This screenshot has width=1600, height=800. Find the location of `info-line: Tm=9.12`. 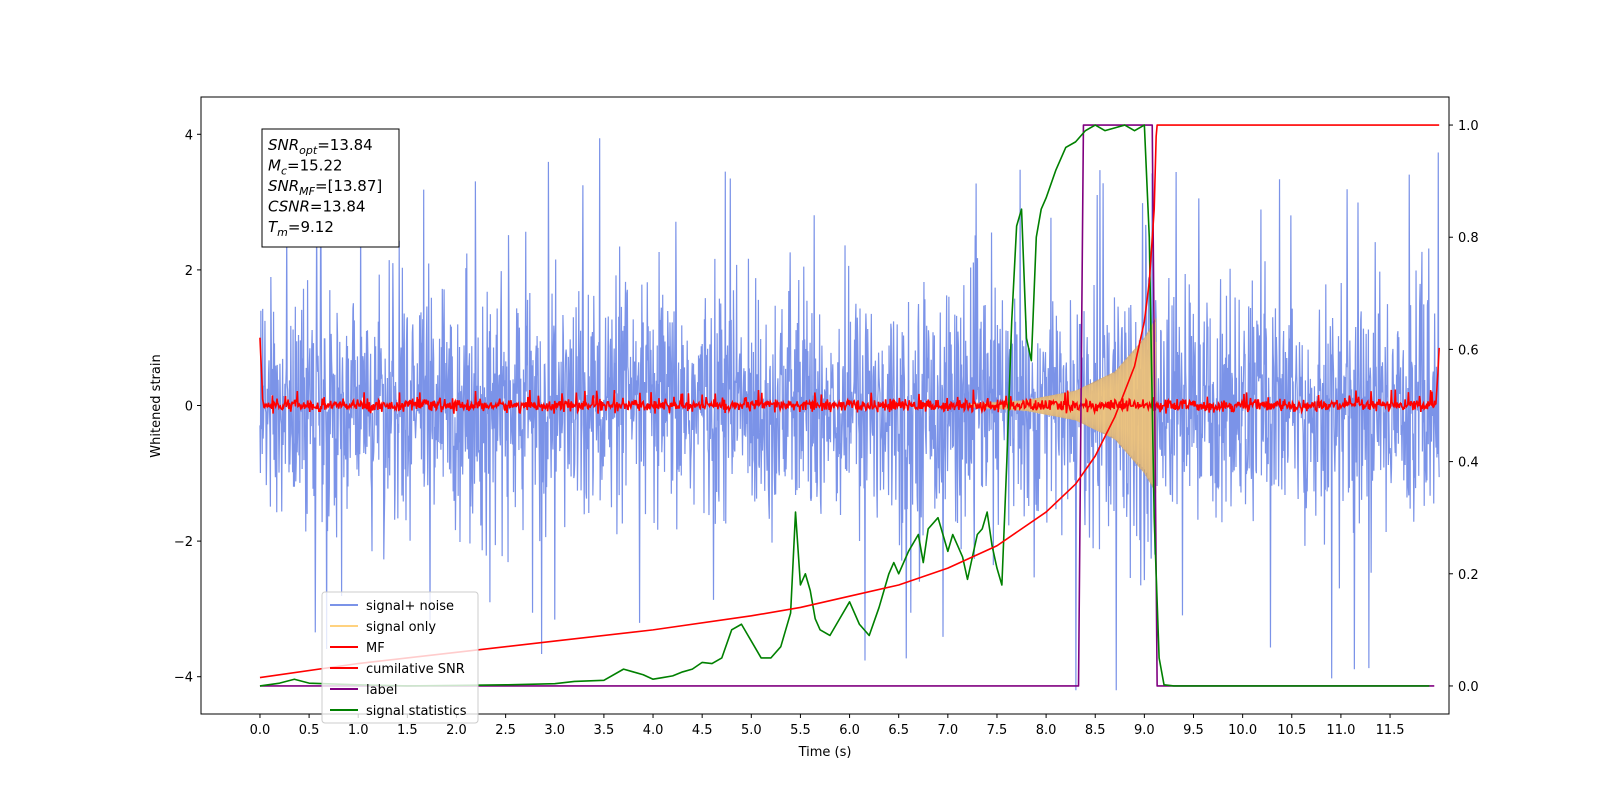

info-line: Tm=9.12 is located at coordinates (301, 228).